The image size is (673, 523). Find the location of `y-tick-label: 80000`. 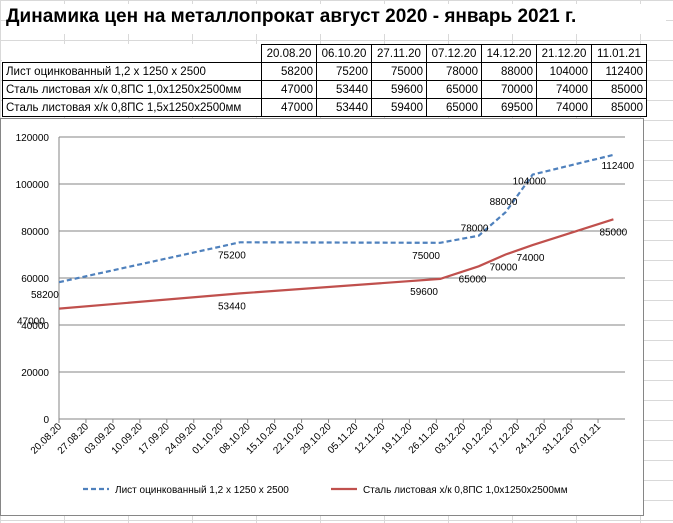

y-tick-label: 80000 is located at coordinates (35, 232).